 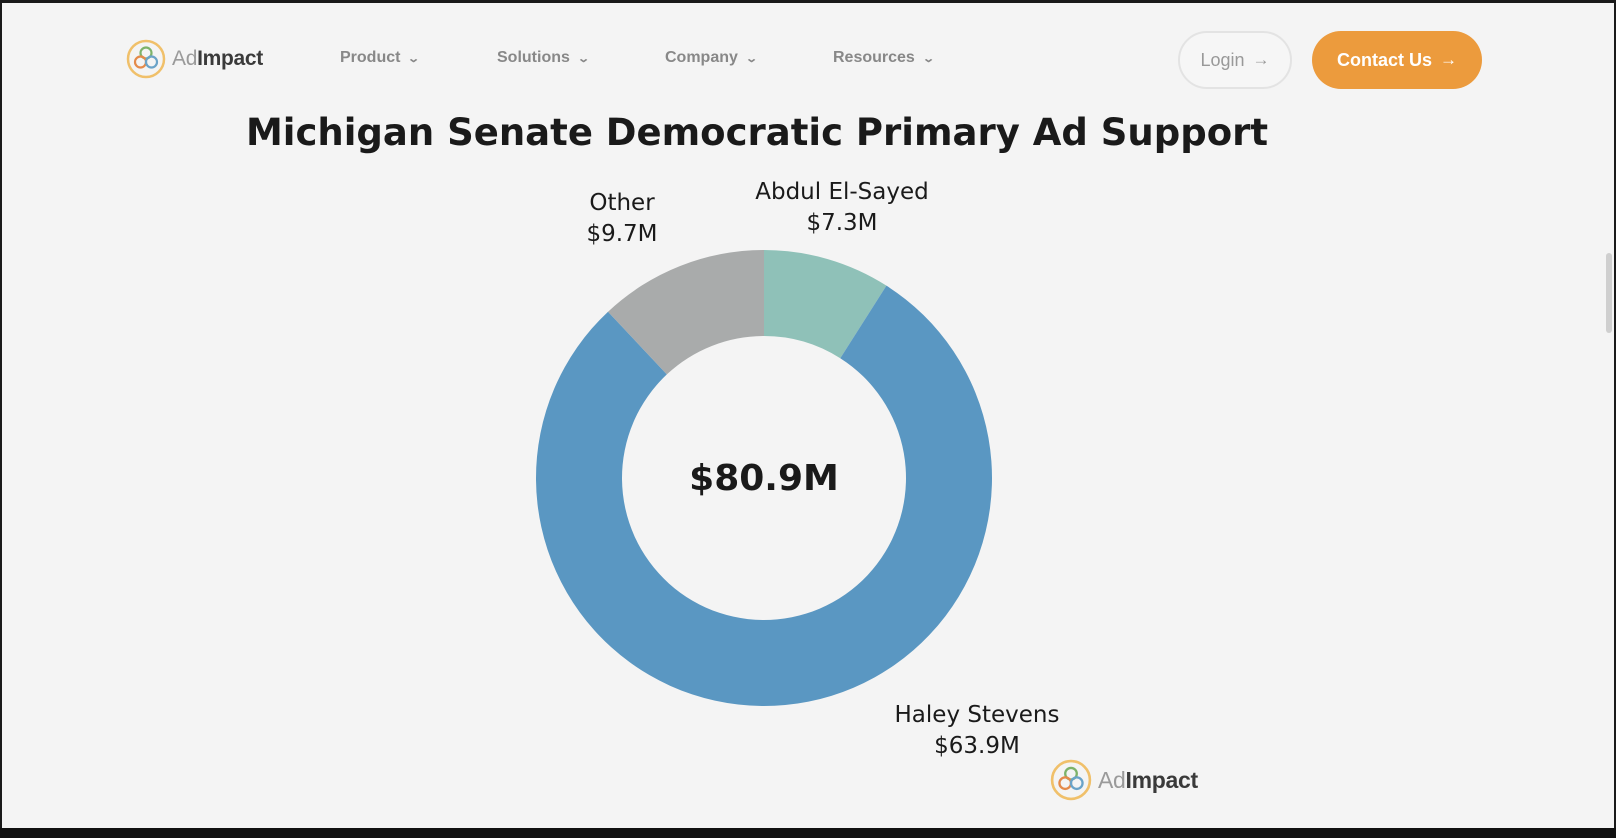 What do you see at coordinates (874, 57) in the screenshot?
I see `menu-resources-label: Resources` at bounding box center [874, 57].